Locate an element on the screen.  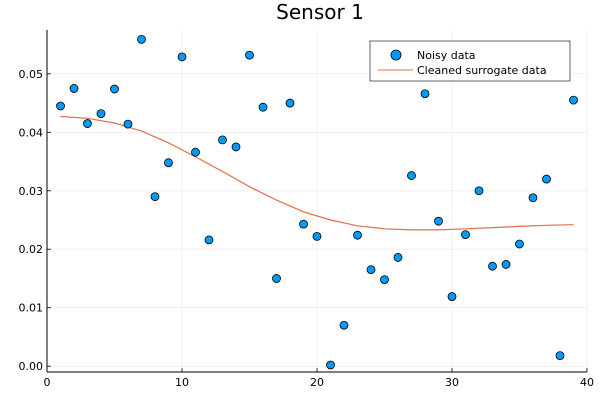
y-tick-label: 0.04 is located at coordinates (31, 132).